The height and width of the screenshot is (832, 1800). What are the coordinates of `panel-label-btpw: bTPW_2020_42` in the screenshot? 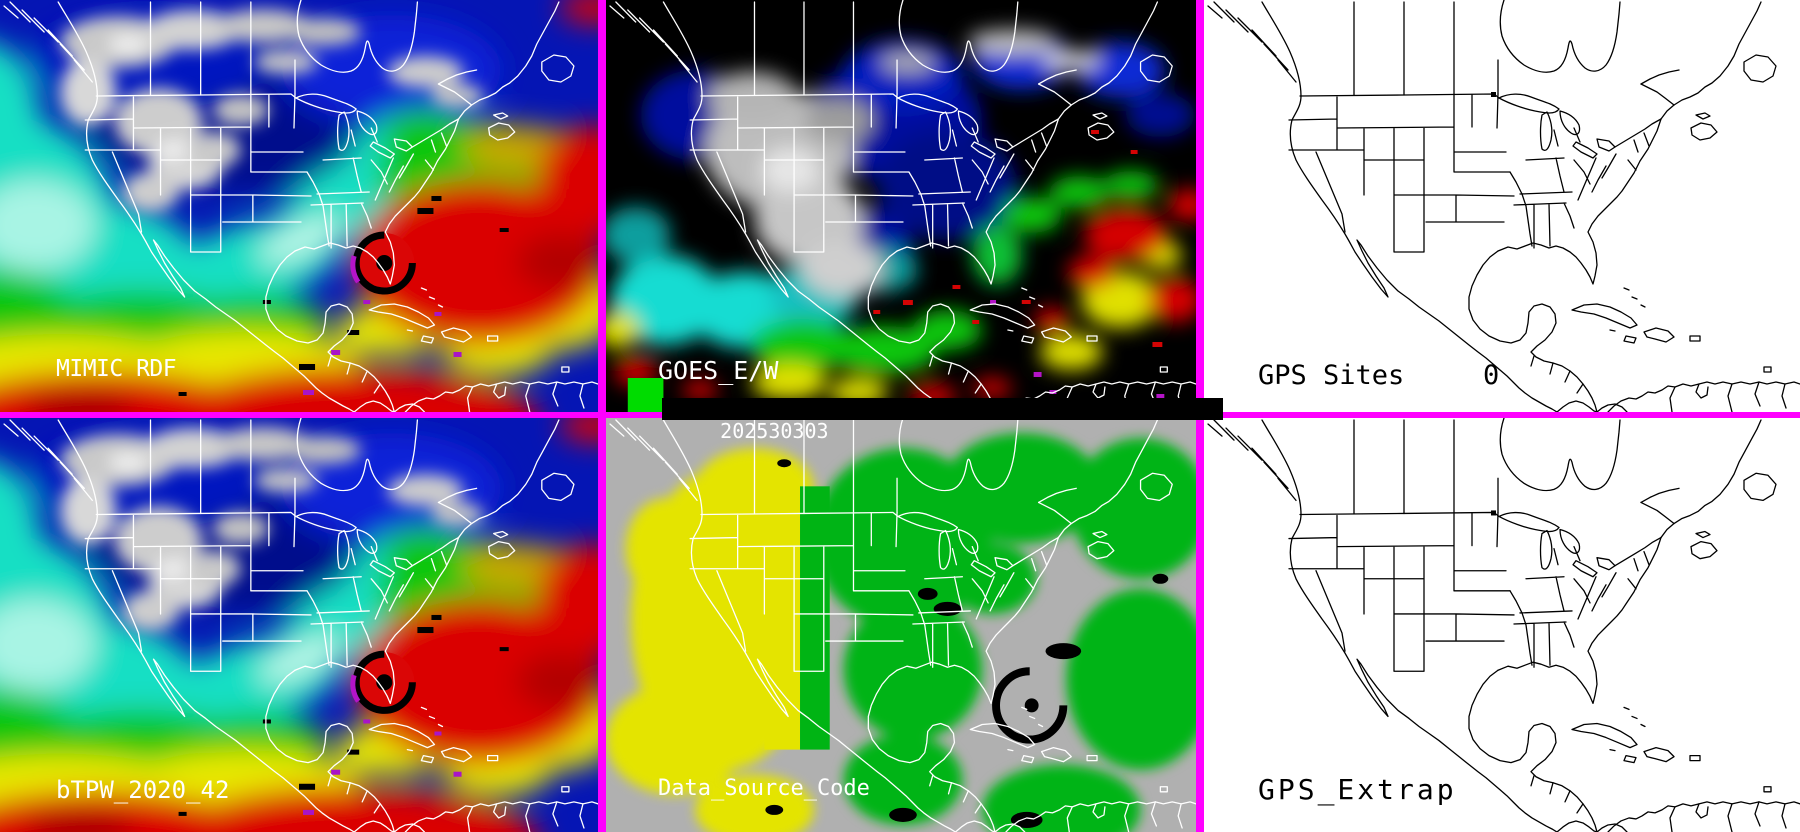 It's located at (143, 790).